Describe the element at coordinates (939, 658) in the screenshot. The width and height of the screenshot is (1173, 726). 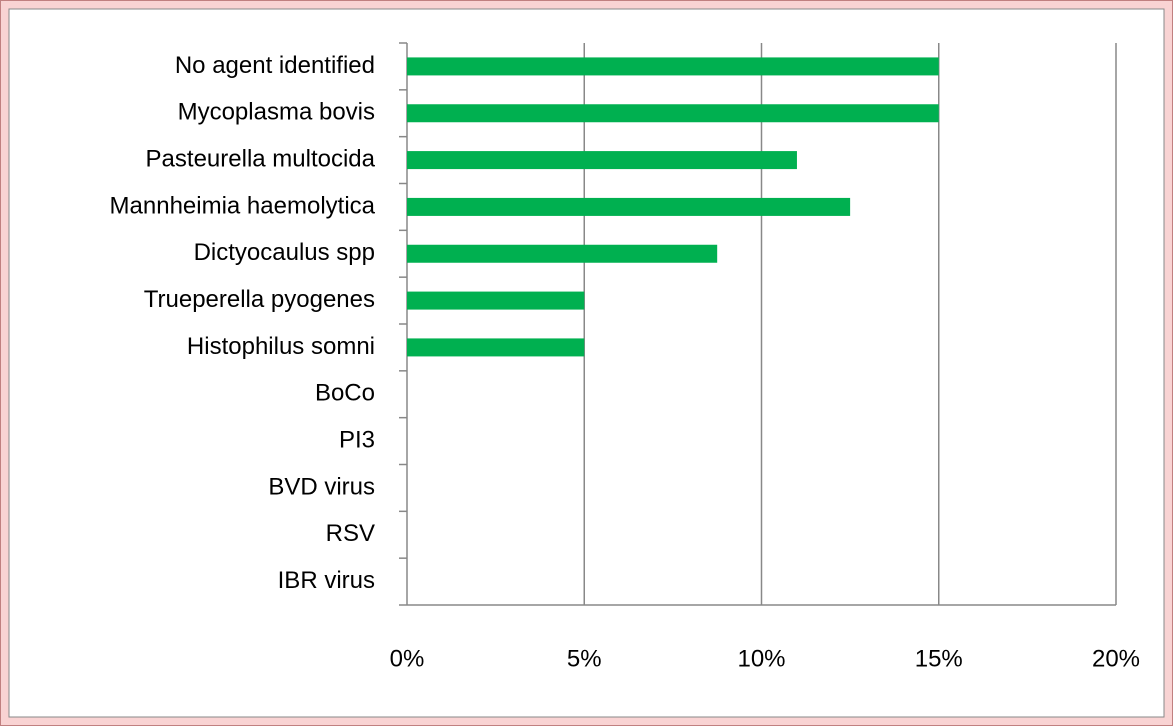
I see `x-tick-label: 15%` at that location.